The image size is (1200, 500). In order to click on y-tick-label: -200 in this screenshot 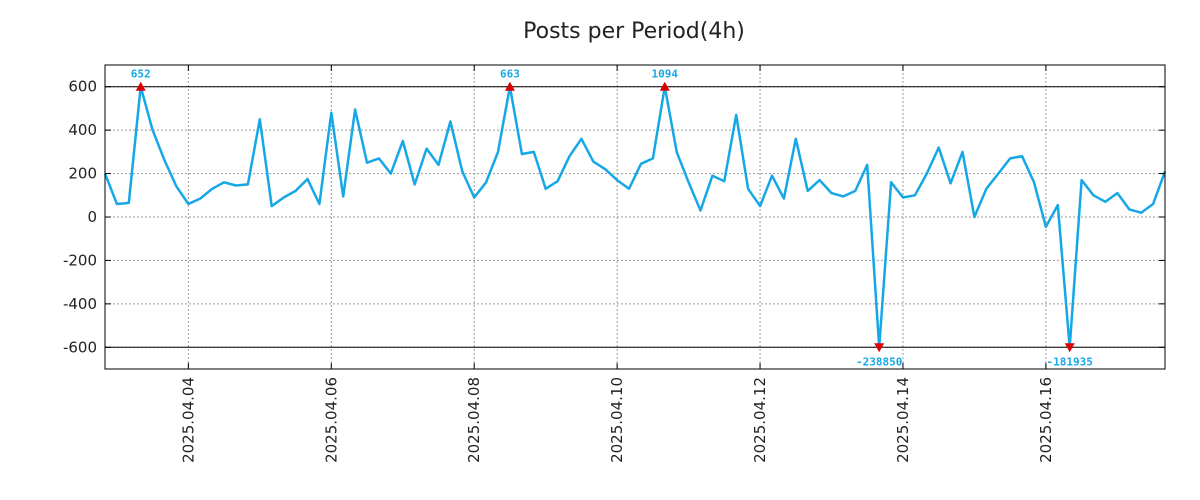, I will do `click(80, 260)`.